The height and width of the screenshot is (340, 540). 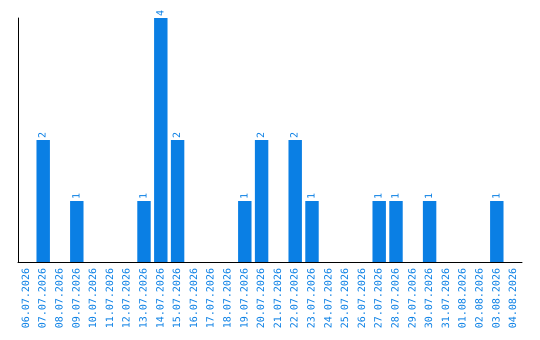 What do you see at coordinates (496, 298) in the screenshot?
I see `x-tick-label: 03.08.2026` at bounding box center [496, 298].